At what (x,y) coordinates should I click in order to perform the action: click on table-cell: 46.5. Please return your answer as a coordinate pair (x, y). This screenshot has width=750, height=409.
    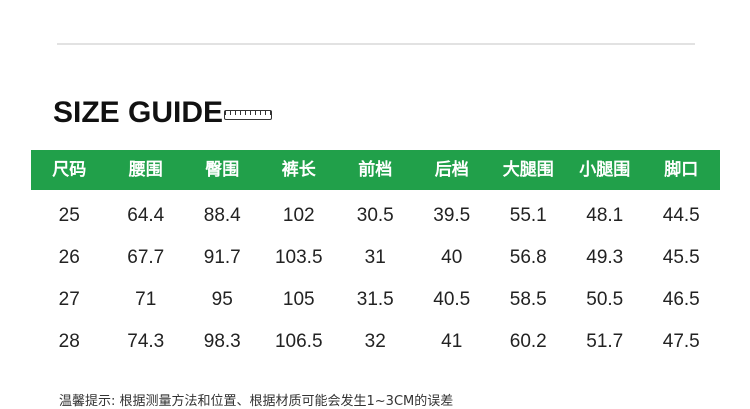
    Looking at the image, I should click on (681, 299).